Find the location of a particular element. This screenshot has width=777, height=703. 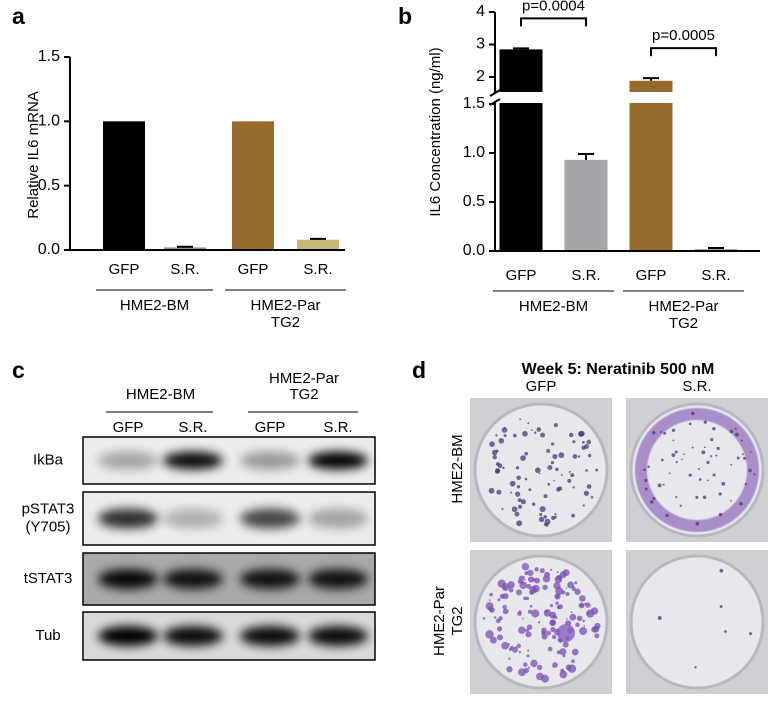

y-tick-label: 1.0 is located at coordinates (49, 121).